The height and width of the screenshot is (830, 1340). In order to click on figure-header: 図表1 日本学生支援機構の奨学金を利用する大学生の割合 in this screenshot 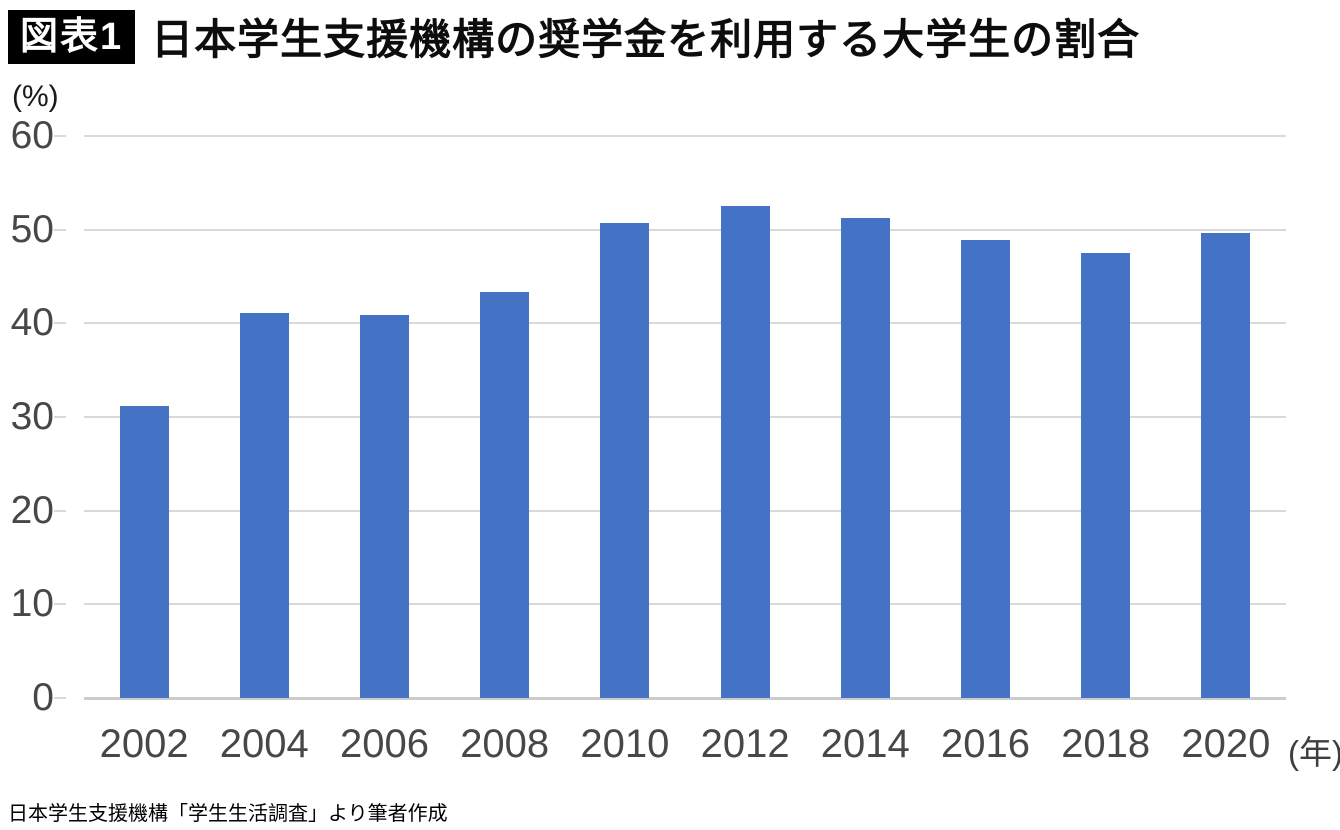, I will do `click(574, 36)`.